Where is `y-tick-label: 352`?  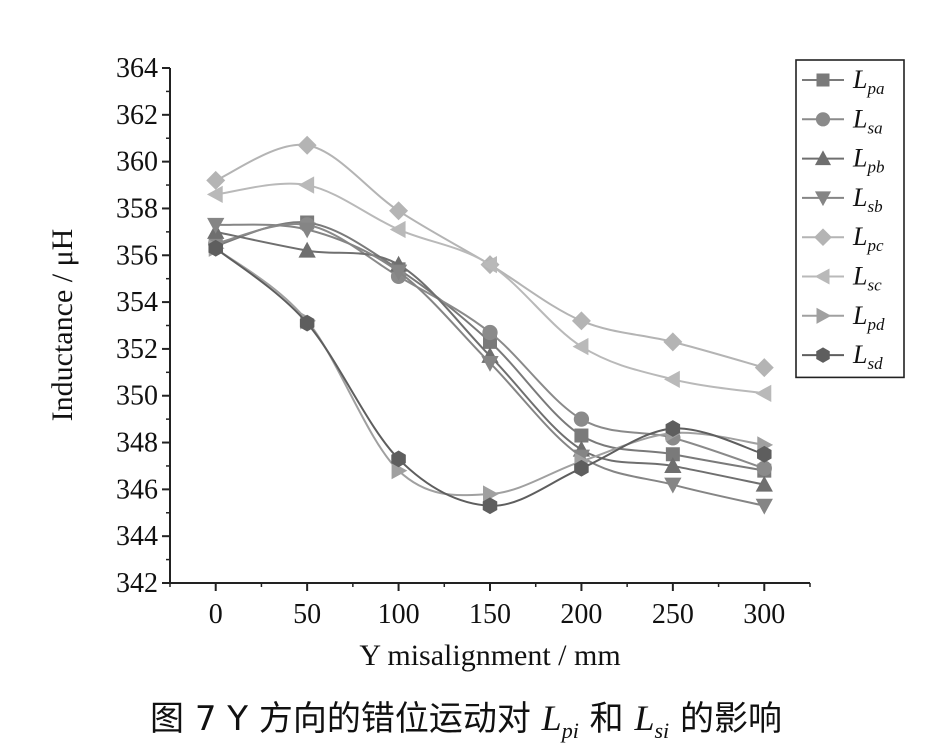
y-tick-label: 352 is located at coordinates (137, 349).